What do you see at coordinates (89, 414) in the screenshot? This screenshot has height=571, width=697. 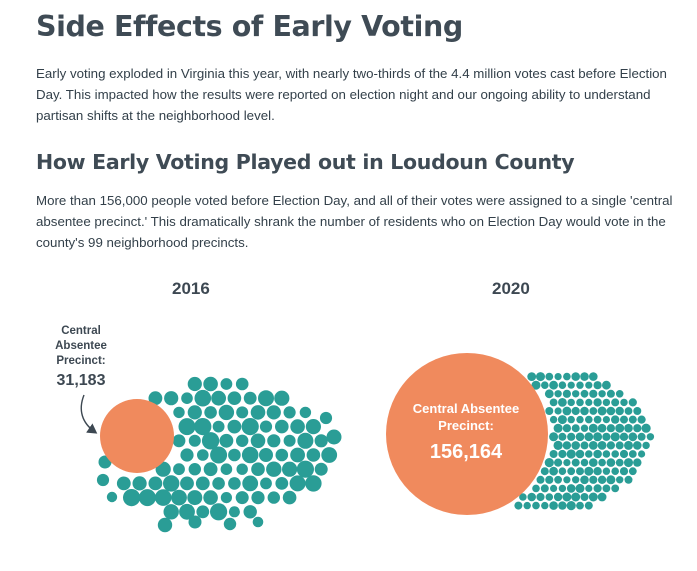 I see `pointer-arrow` at bounding box center [89, 414].